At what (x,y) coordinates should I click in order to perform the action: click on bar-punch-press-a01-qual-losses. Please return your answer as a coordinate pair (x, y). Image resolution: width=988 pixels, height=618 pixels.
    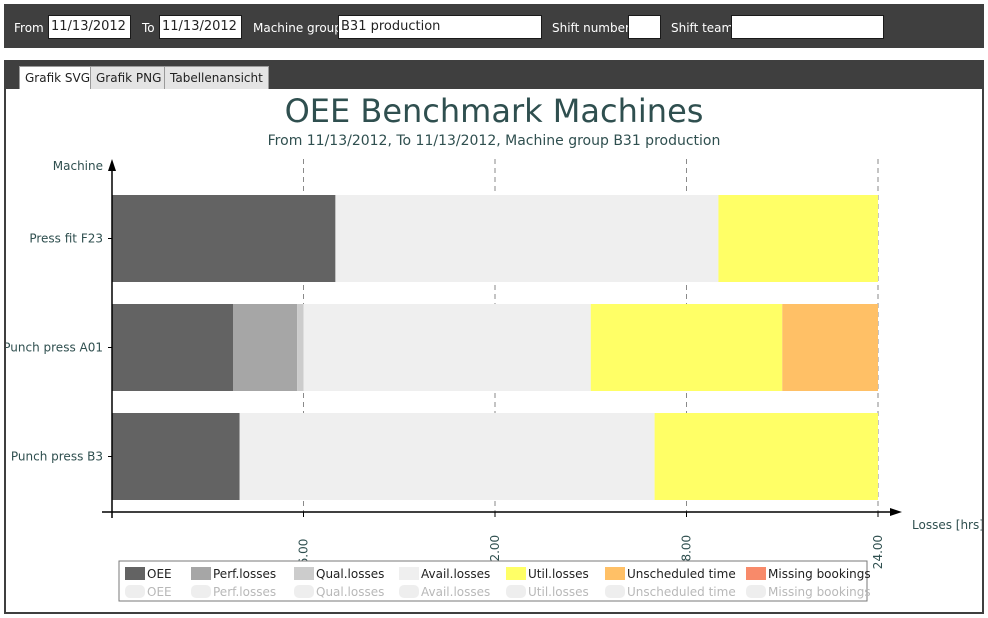
    Looking at the image, I should click on (300, 347).